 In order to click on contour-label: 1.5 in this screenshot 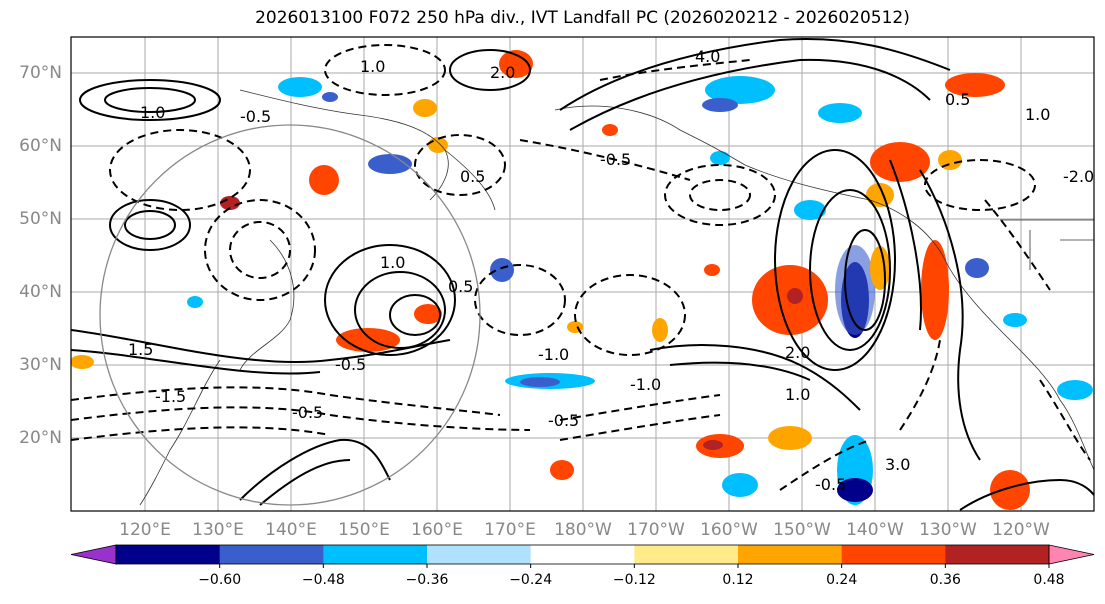, I will do `click(140, 349)`.